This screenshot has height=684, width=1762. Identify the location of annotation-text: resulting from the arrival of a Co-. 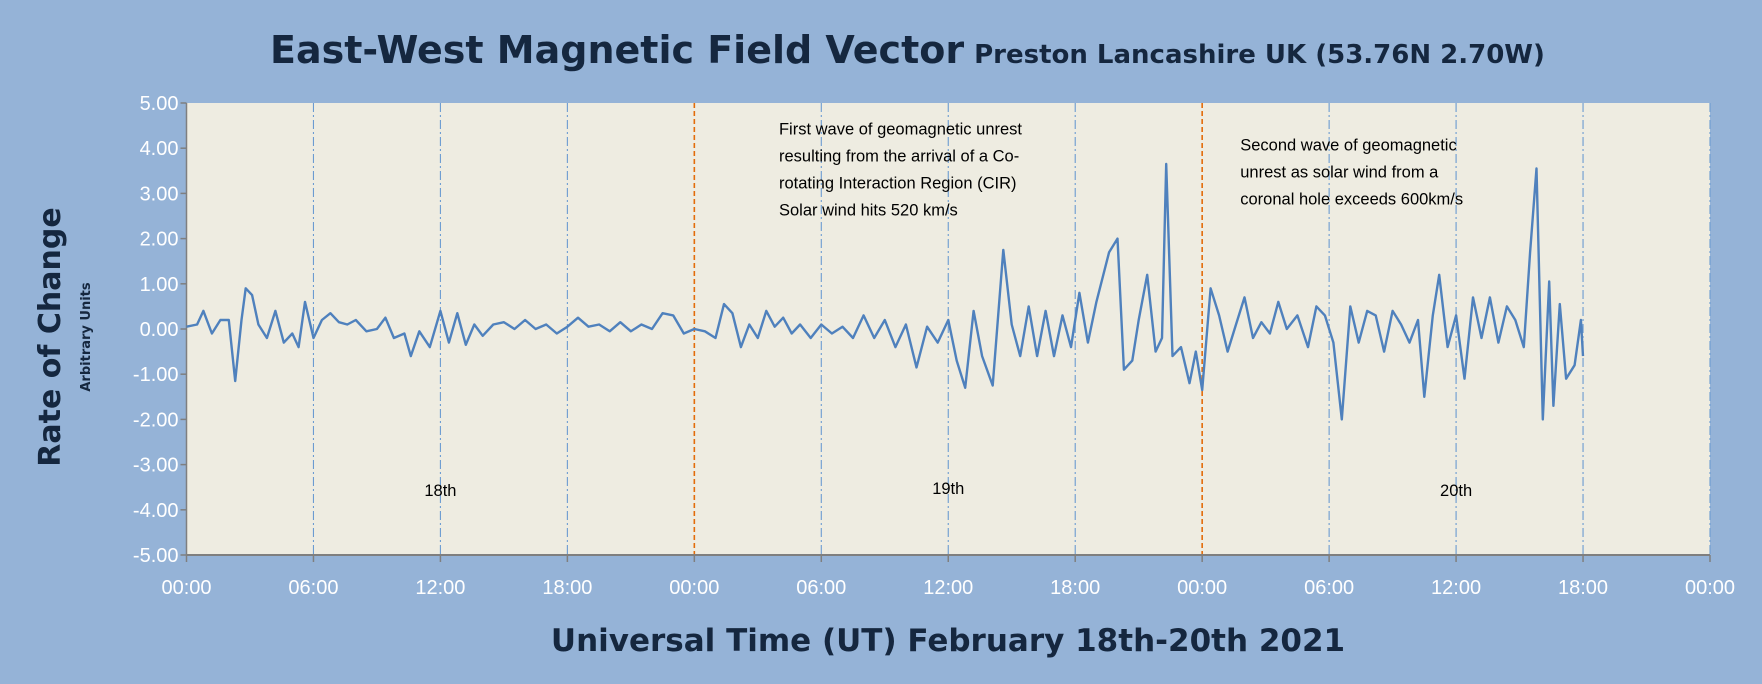
(899, 157).